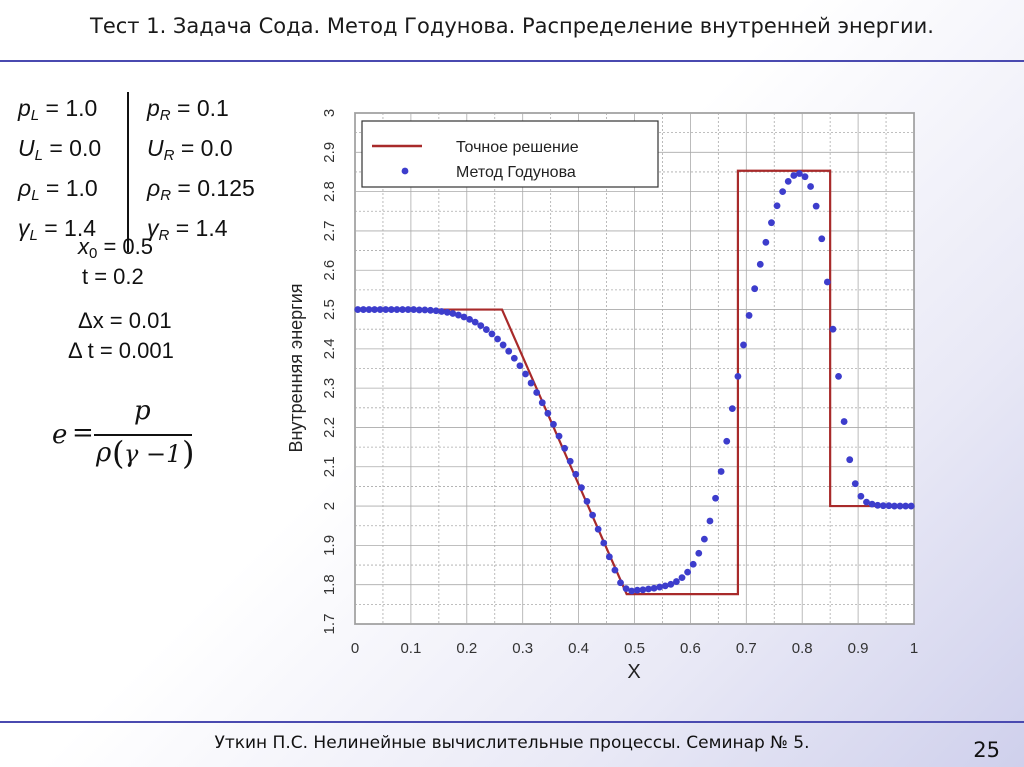 Image resolution: width=1024 pixels, height=767 pixels. What do you see at coordinates (329, 545) in the screenshot?
I see `y-tick-label: 1.9` at bounding box center [329, 545].